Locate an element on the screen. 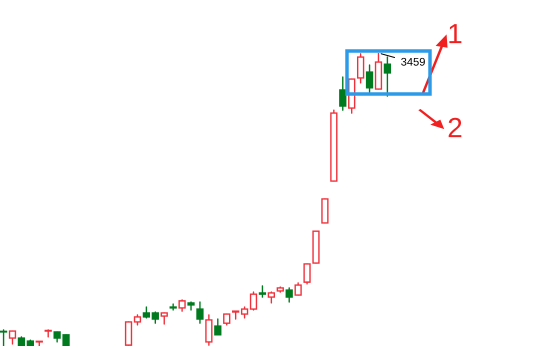  text: 3459 is located at coordinates (413, 62).